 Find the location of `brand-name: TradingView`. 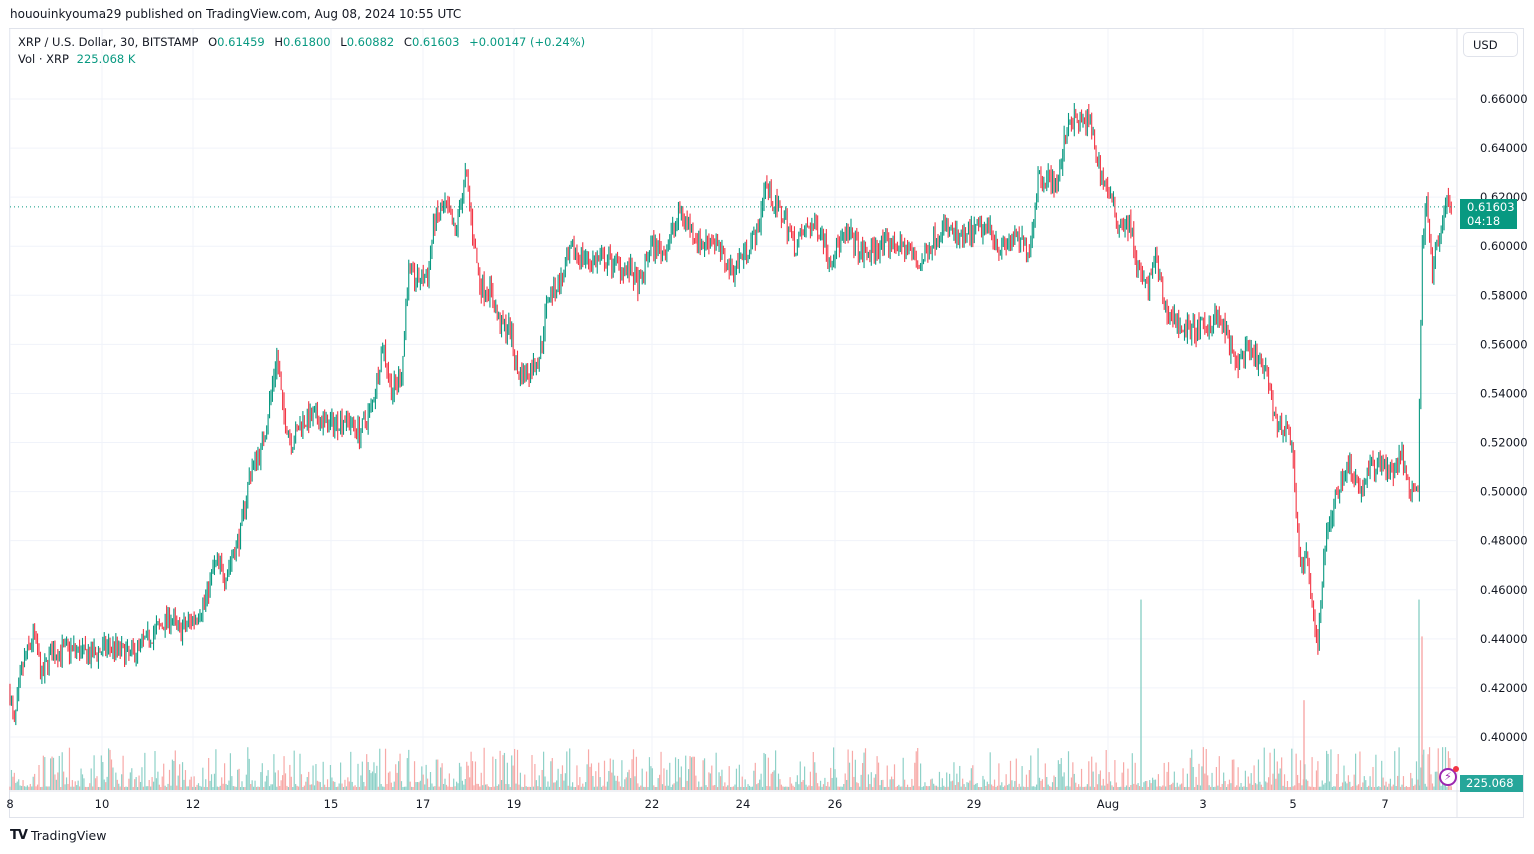

brand-name: TradingView is located at coordinates (68, 835).